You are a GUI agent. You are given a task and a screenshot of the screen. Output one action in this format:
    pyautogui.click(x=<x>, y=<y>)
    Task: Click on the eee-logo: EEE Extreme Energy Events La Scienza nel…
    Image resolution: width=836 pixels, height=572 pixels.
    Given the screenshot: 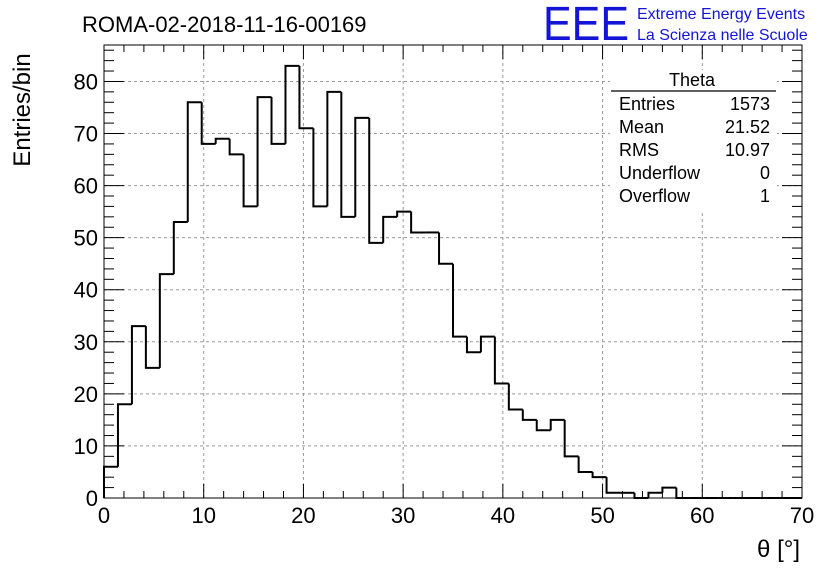 What is the action you would take?
    pyautogui.click(x=675, y=25)
    